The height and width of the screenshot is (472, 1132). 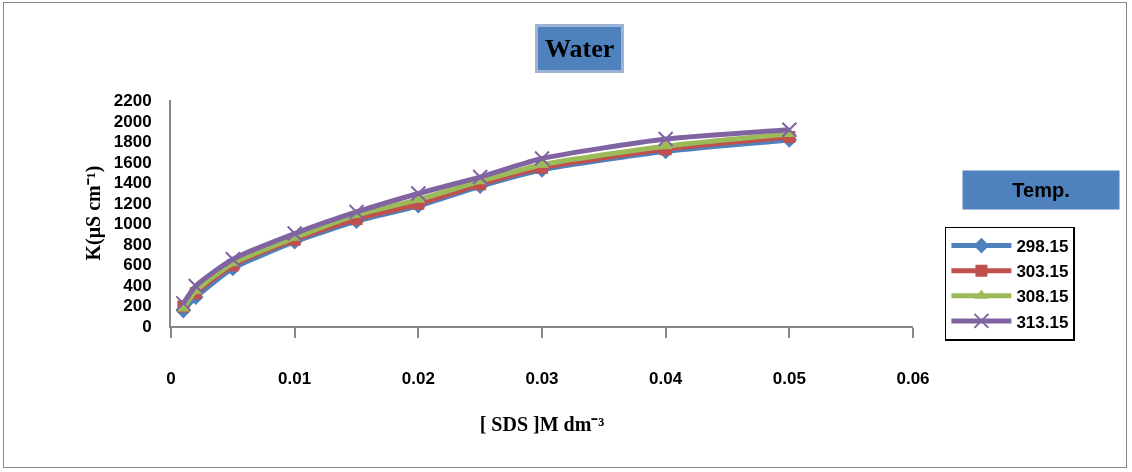 What do you see at coordinates (542, 424) in the screenshot?
I see `x-axis-title: [ SDS ]M dm⁻³` at bounding box center [542, 424].